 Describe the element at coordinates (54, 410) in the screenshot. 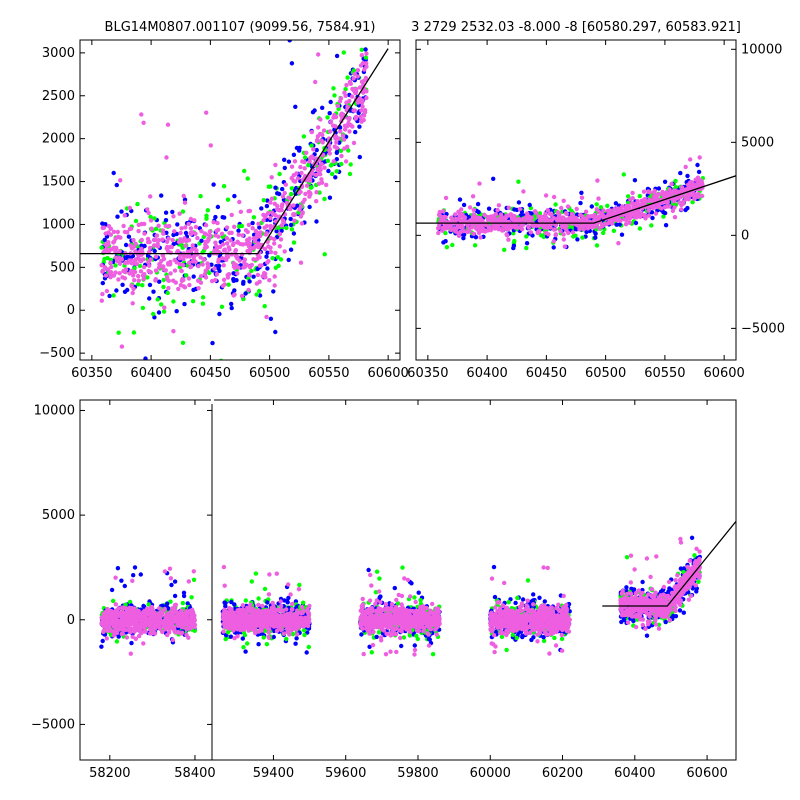

I see `b1-y-tick-label: 10000` at that location.